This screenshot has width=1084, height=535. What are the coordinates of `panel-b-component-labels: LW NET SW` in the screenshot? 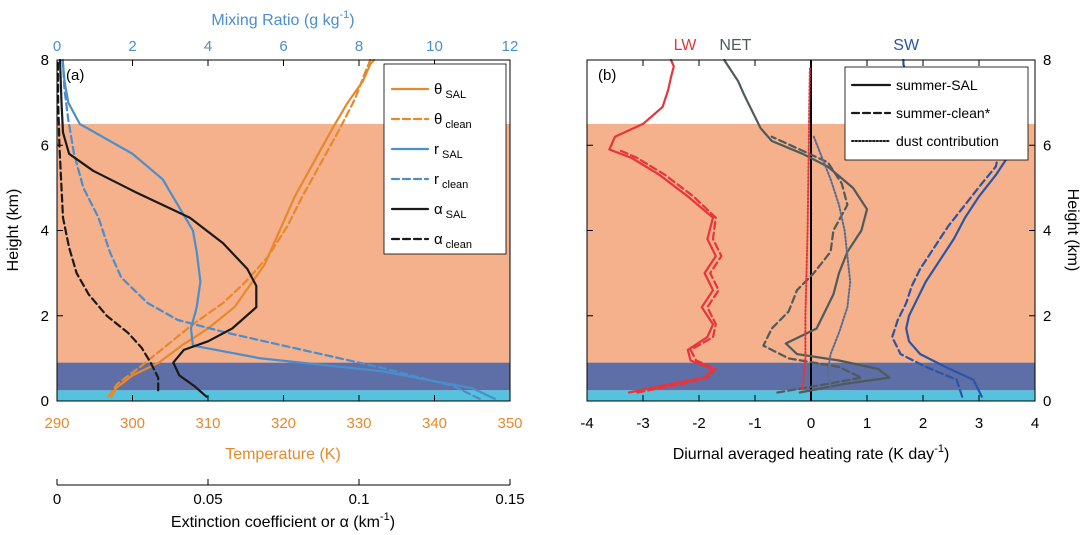 It's located at (797, 45).